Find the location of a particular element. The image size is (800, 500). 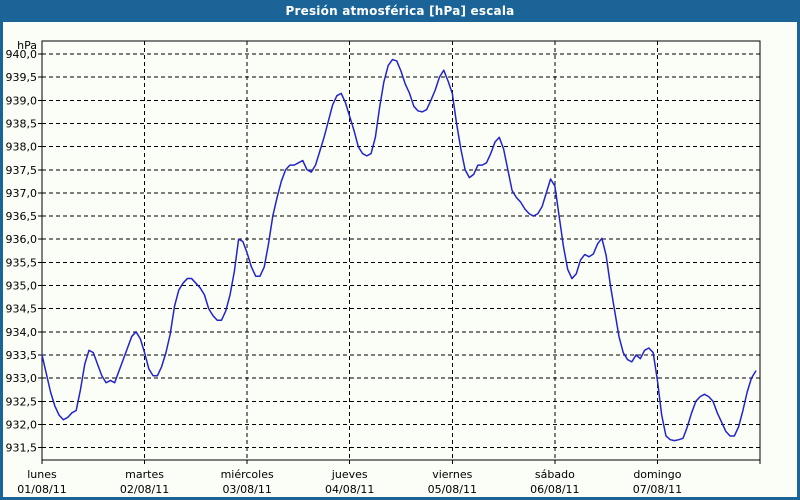

day-date-label: 02/08/11 is located at coordinates (144, 489).